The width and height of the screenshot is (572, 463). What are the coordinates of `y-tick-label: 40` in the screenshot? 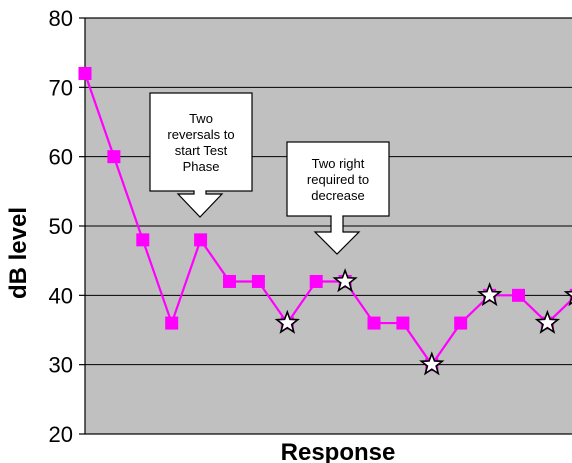 It's located at (61, 295).